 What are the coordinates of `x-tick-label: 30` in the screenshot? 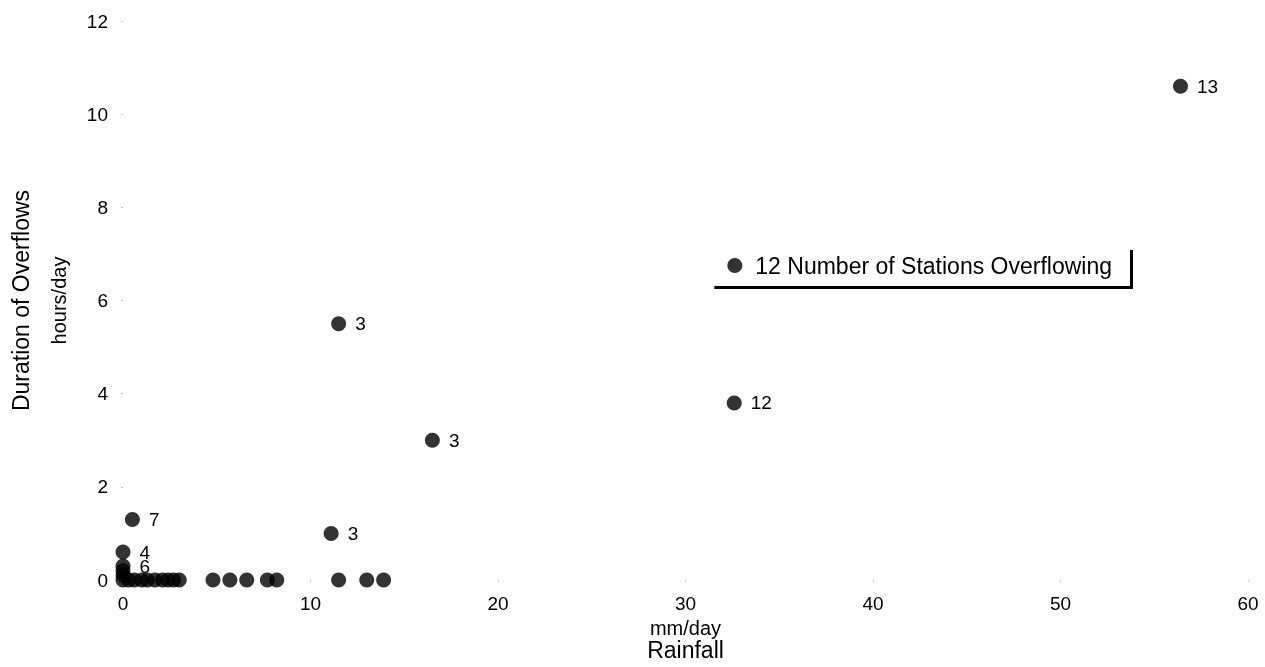 It's located at (685, 603).